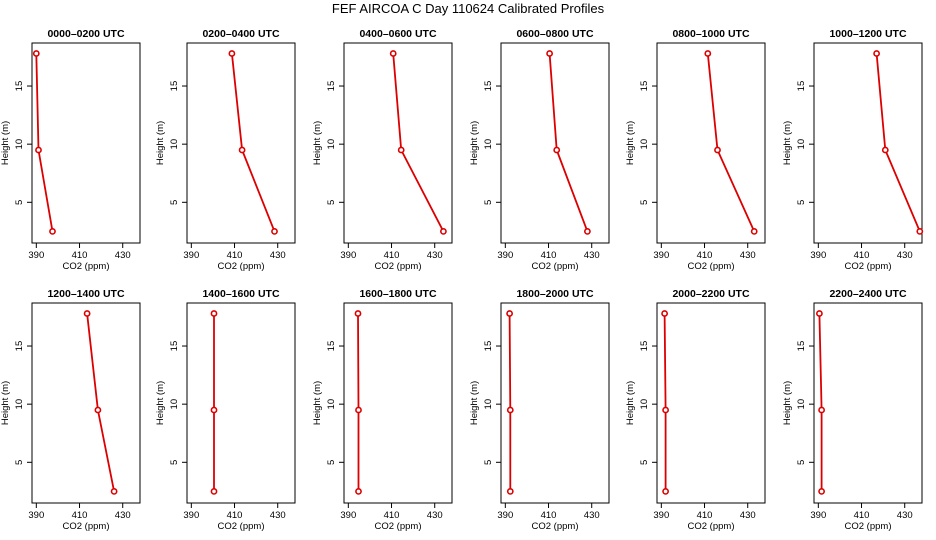 The height and width of the screenshot is (540, 936). Describe the element at coordinates (710, 34) in the screenshot. I see `panel-title: 0800–1000 UTC` at that location.